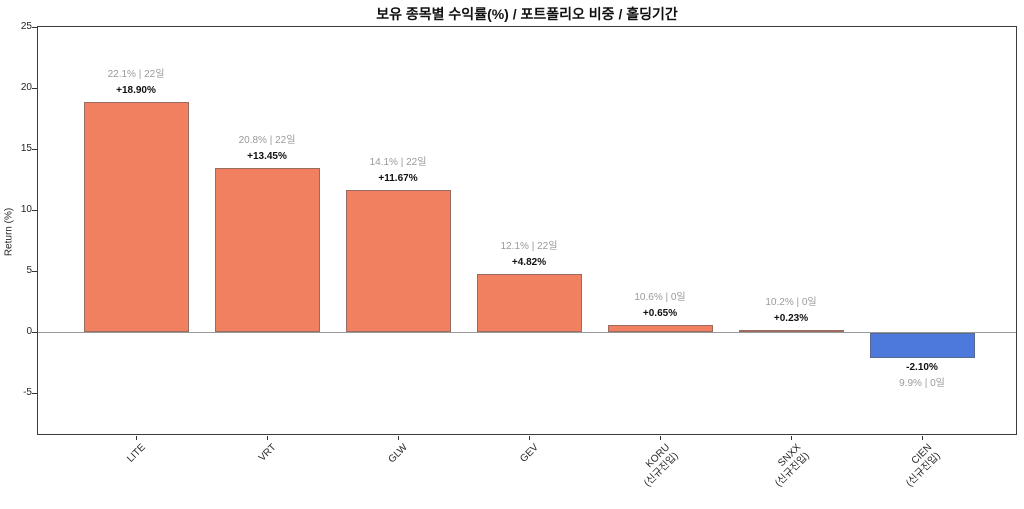 The height and width of the screenshot is (509, 1024). Describe the element at coordinates (656, 465) in the screenshot. I see `x-tick-label: KORU (신규진입)` at that location.